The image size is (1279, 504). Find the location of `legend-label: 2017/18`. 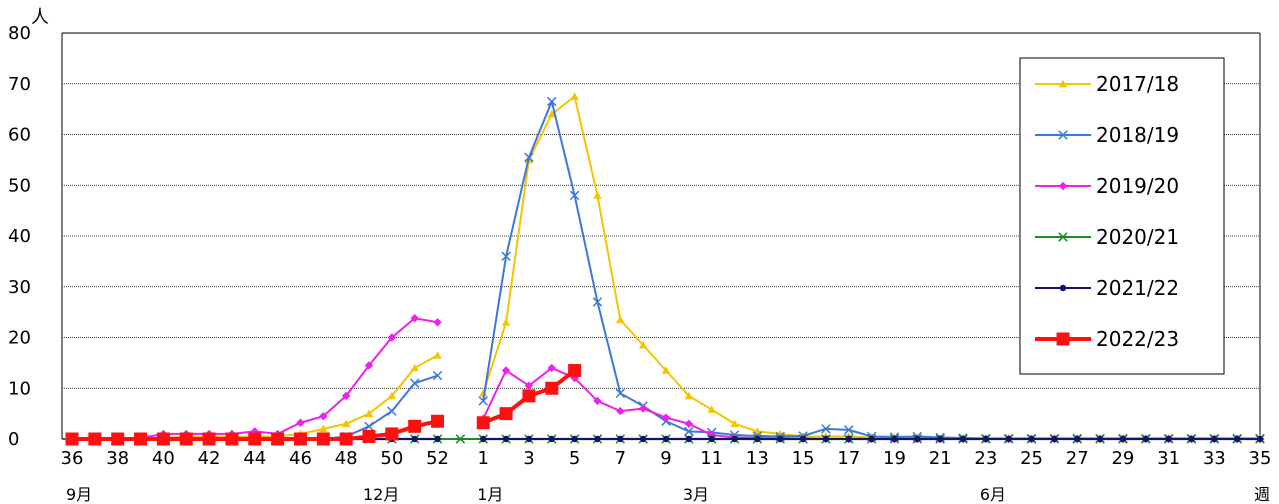

legend-label: 2017/18 is located at coordinates (1137, 84).